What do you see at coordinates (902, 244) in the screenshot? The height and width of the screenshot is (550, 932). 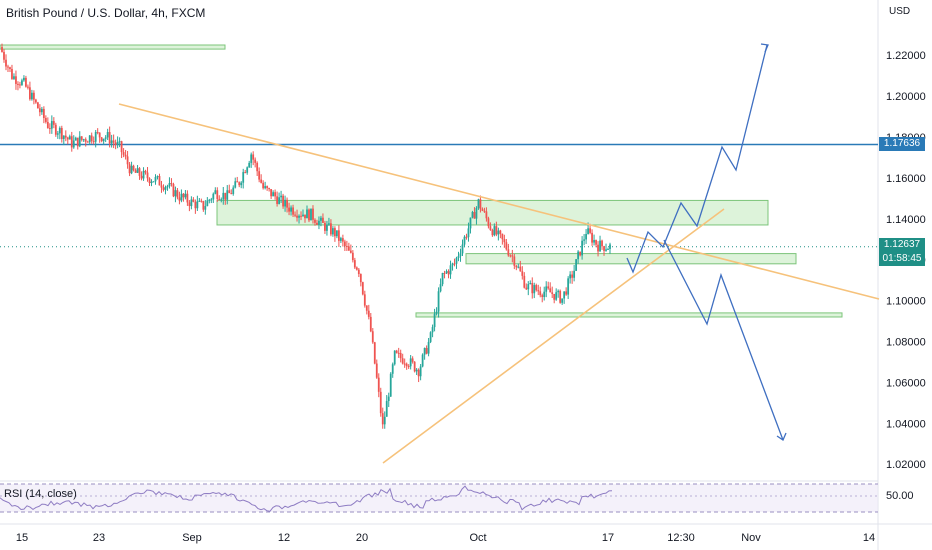 I see `current-price-tag: 1.12637` at bounding box center [902, 244].